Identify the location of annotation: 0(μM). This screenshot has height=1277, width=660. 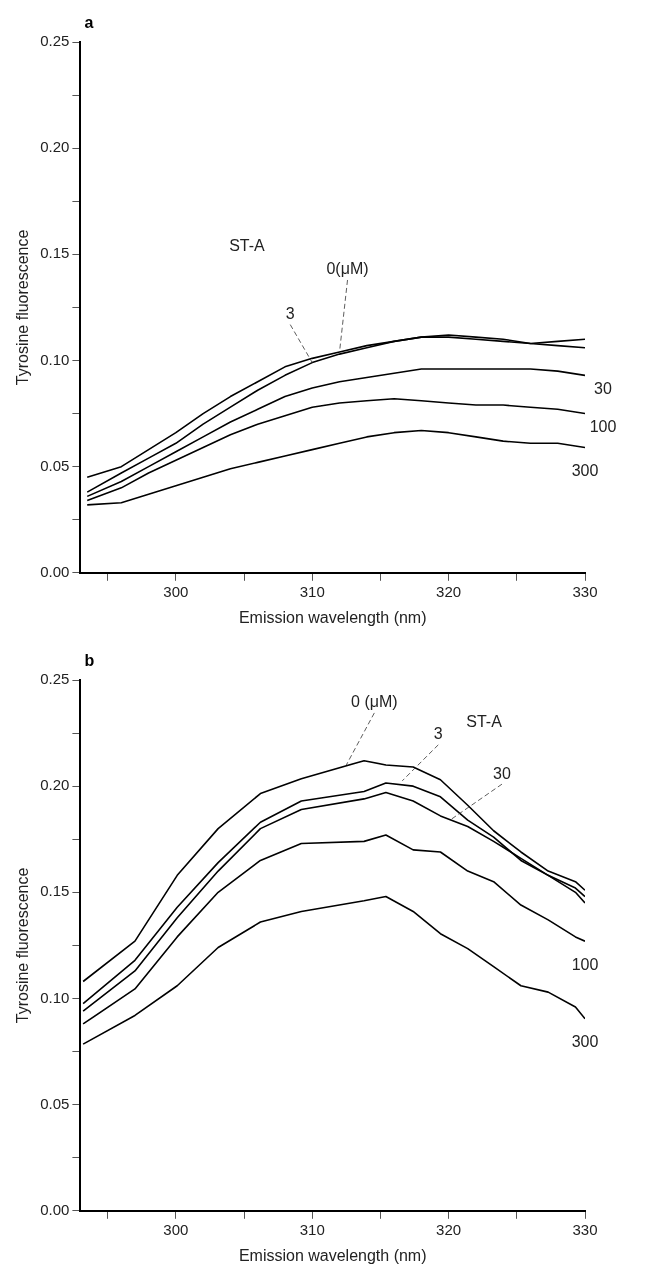
(347, 269).